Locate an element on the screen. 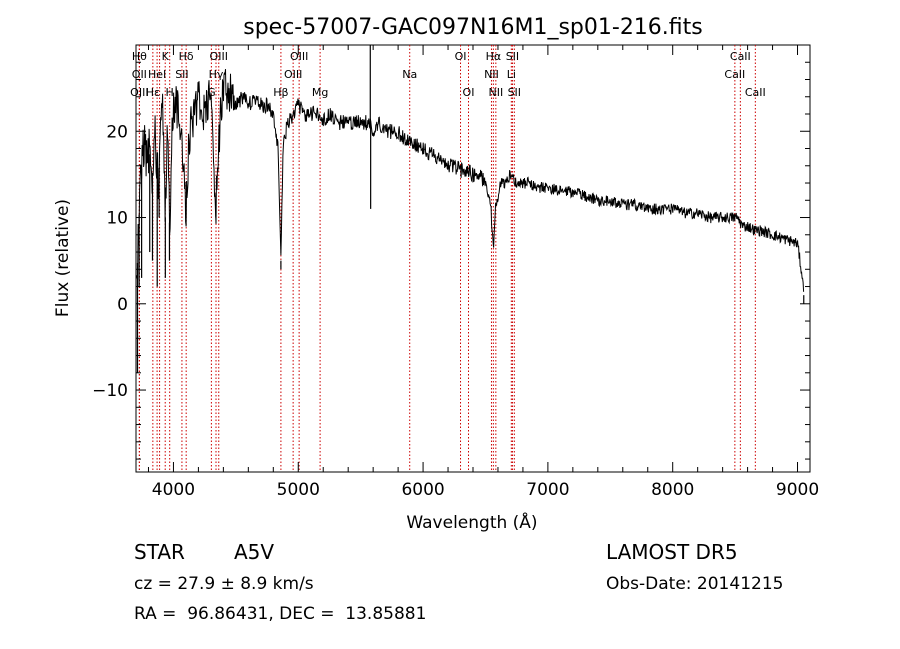  class-label: STAR is located at coordinates (159, 552).